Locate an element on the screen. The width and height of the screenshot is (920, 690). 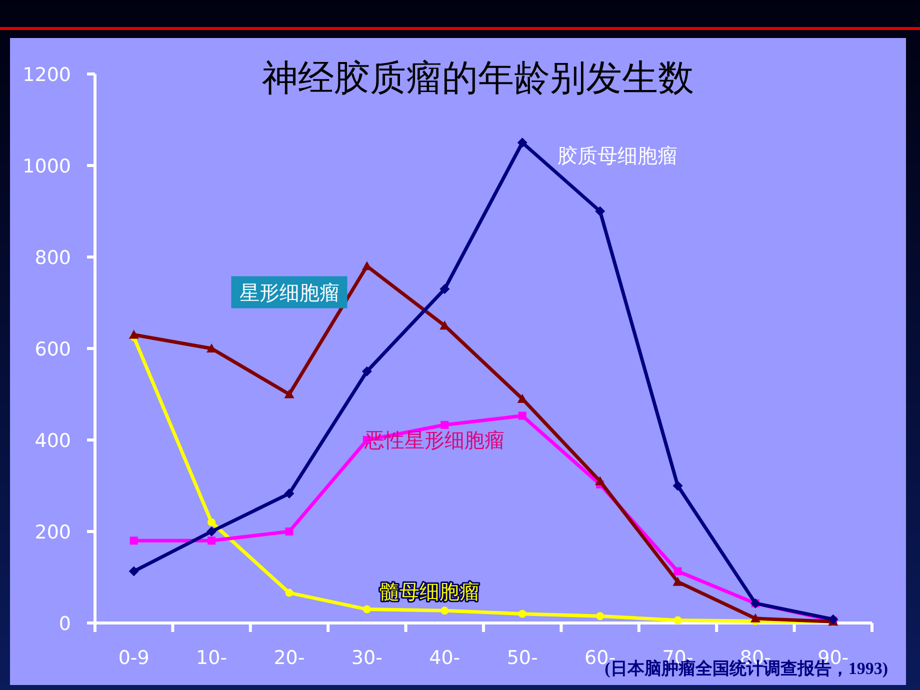
series-label: 星形细胞瘤 is located at coordinates (289, 292).